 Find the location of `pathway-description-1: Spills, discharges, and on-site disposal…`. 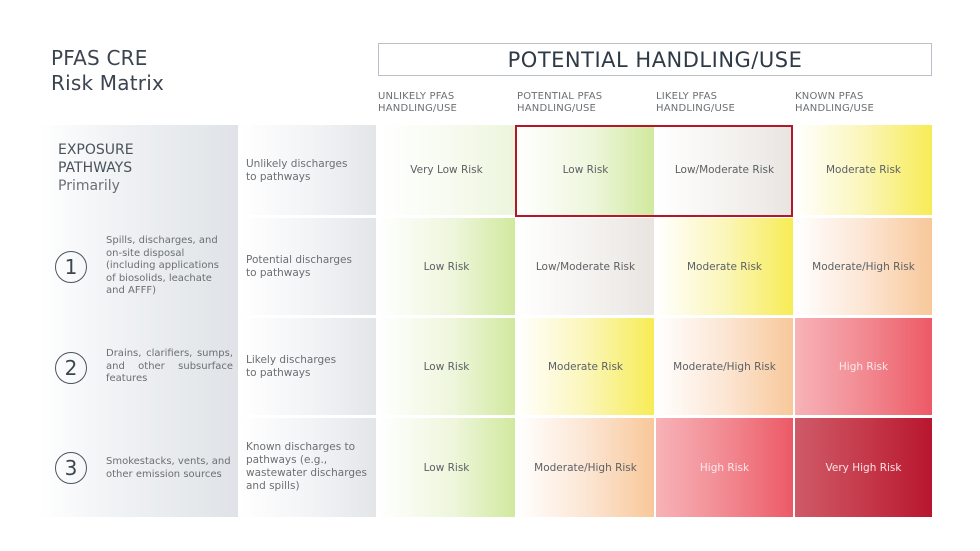

pathway-description-1: Spills, discharges, and on-site disposal… is located at coordinates (162, 265).